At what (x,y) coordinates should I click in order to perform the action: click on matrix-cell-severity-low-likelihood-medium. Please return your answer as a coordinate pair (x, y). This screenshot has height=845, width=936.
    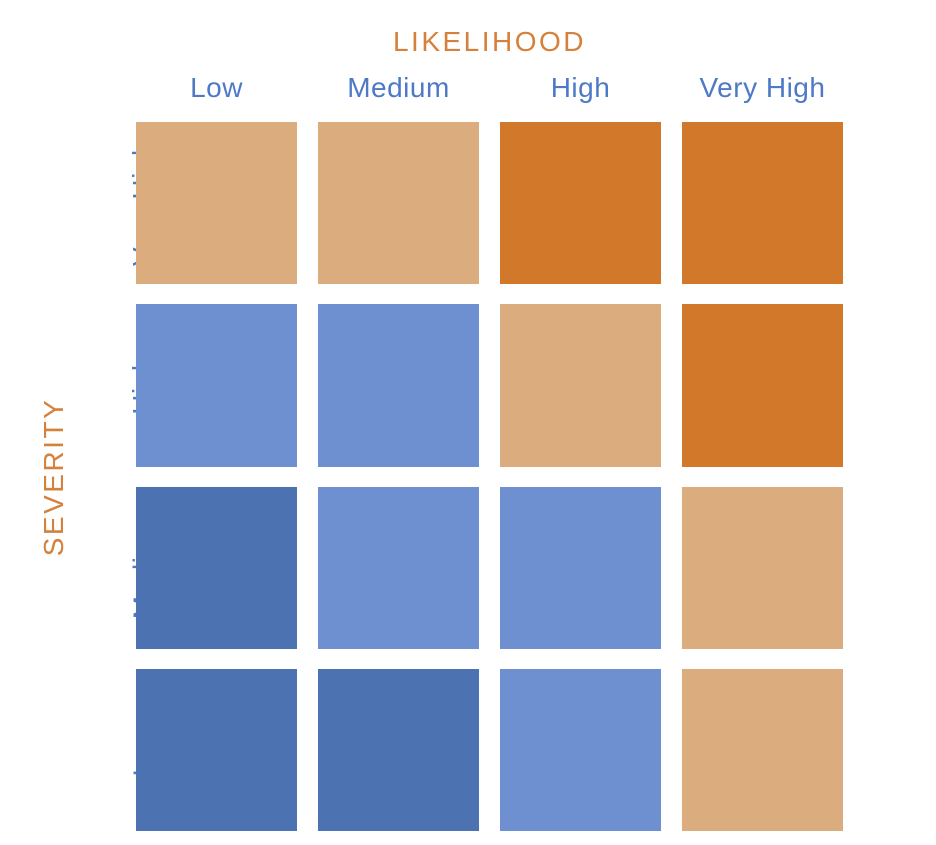
    Looking at the image, I should click on (398, 749).